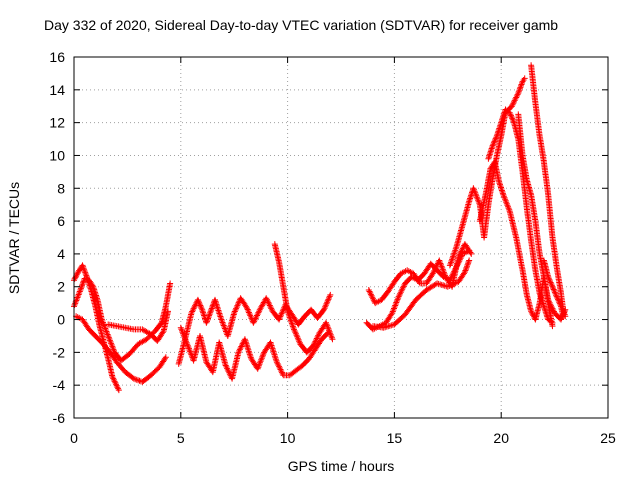 This screenshot has width=640, height=485. I want to click on x-axis-label: GPS time / hours, so click(341, 466).